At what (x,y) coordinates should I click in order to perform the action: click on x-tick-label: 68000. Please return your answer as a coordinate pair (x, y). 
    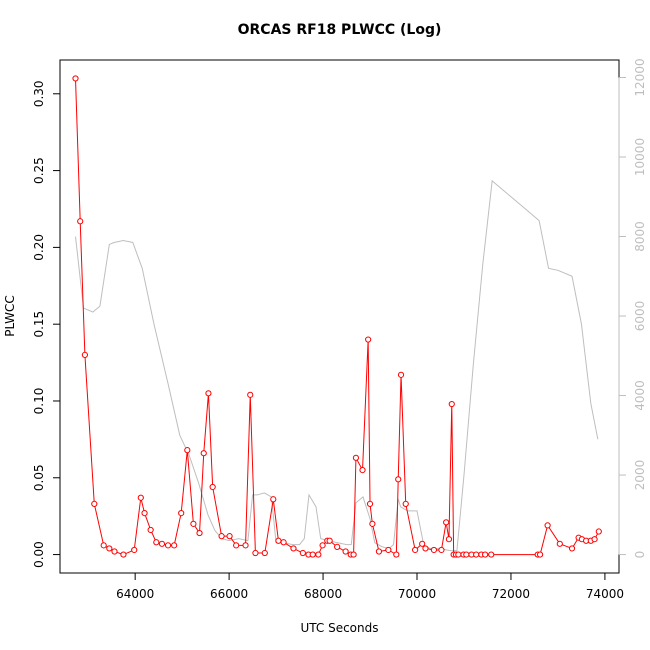
    Looking at the image, I should click on (323, 594).